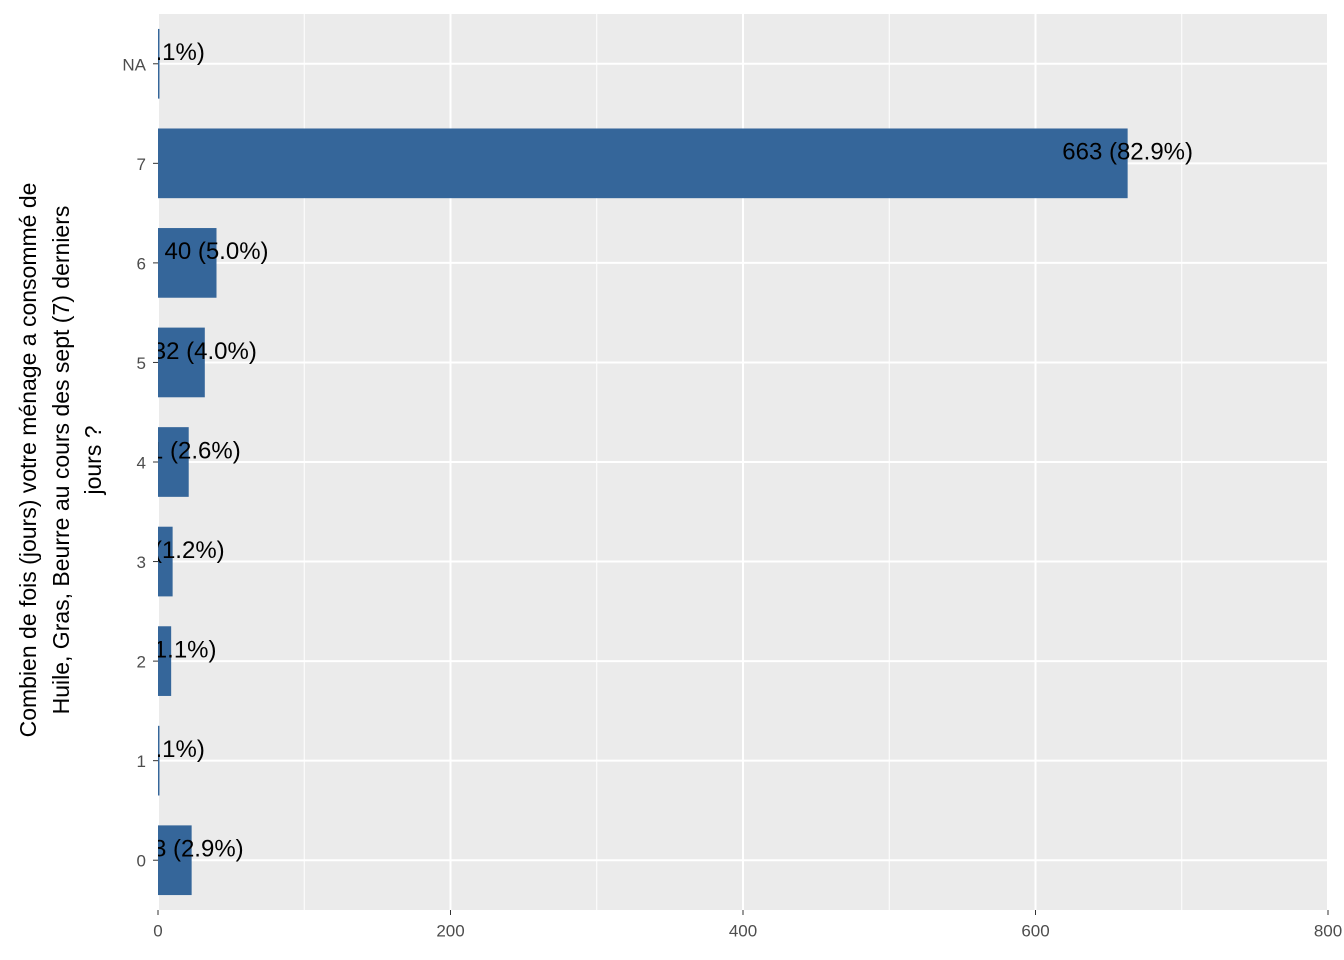 The image size is (1344, 960). Describe the element at coordinates (141, 363) in the screenshot. I see `y-tick-label: 5` at that location.